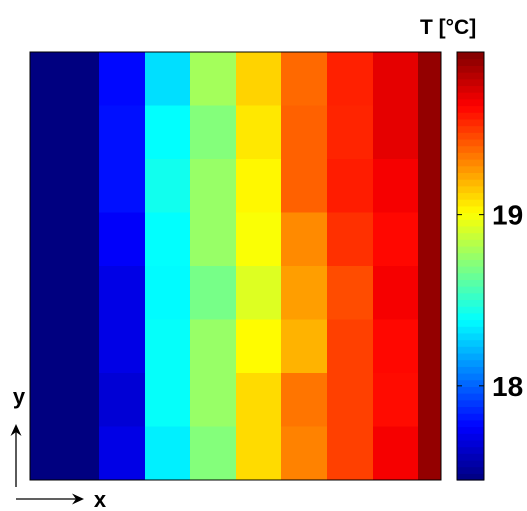  What do you see at coordinates (78, 499) in the screenshot?
I see `x-axis-arrow-head` at bounding box center [78, 499].